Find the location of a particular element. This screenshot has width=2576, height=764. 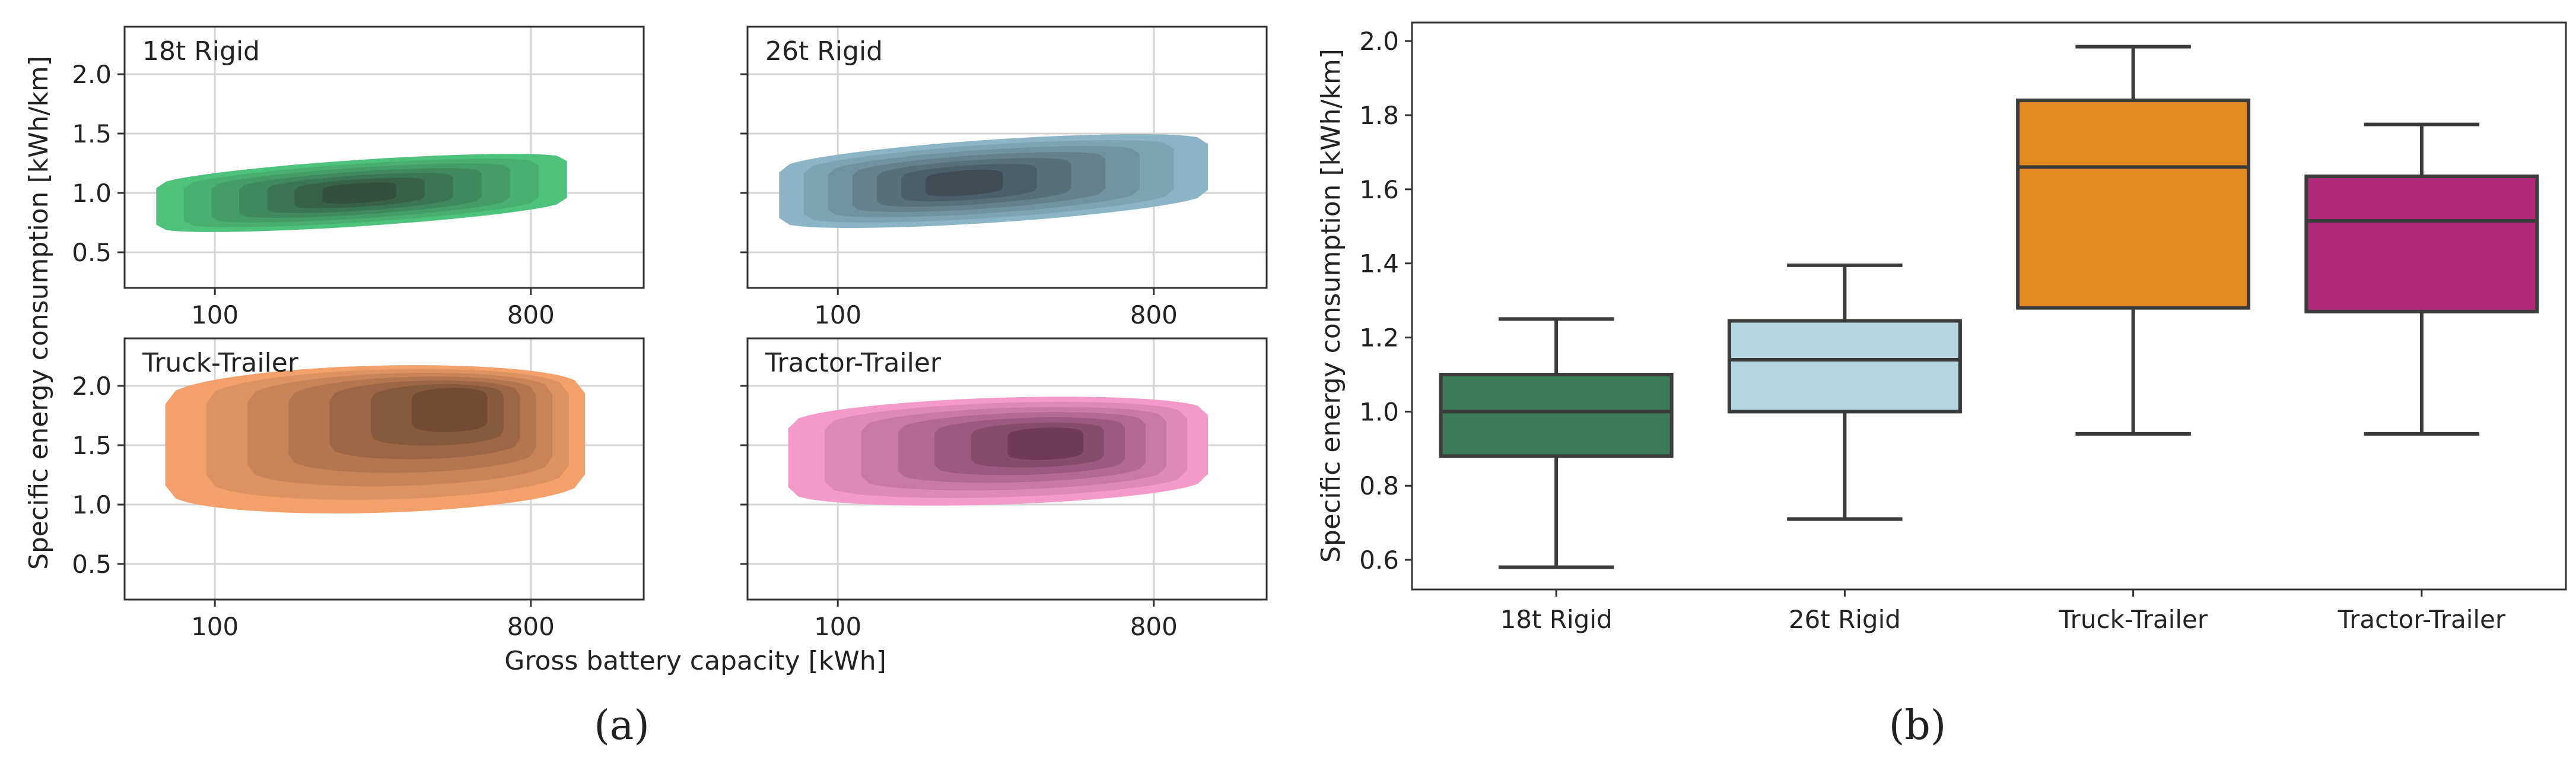

caption-a: (a) is located at coordinates (622, 726).